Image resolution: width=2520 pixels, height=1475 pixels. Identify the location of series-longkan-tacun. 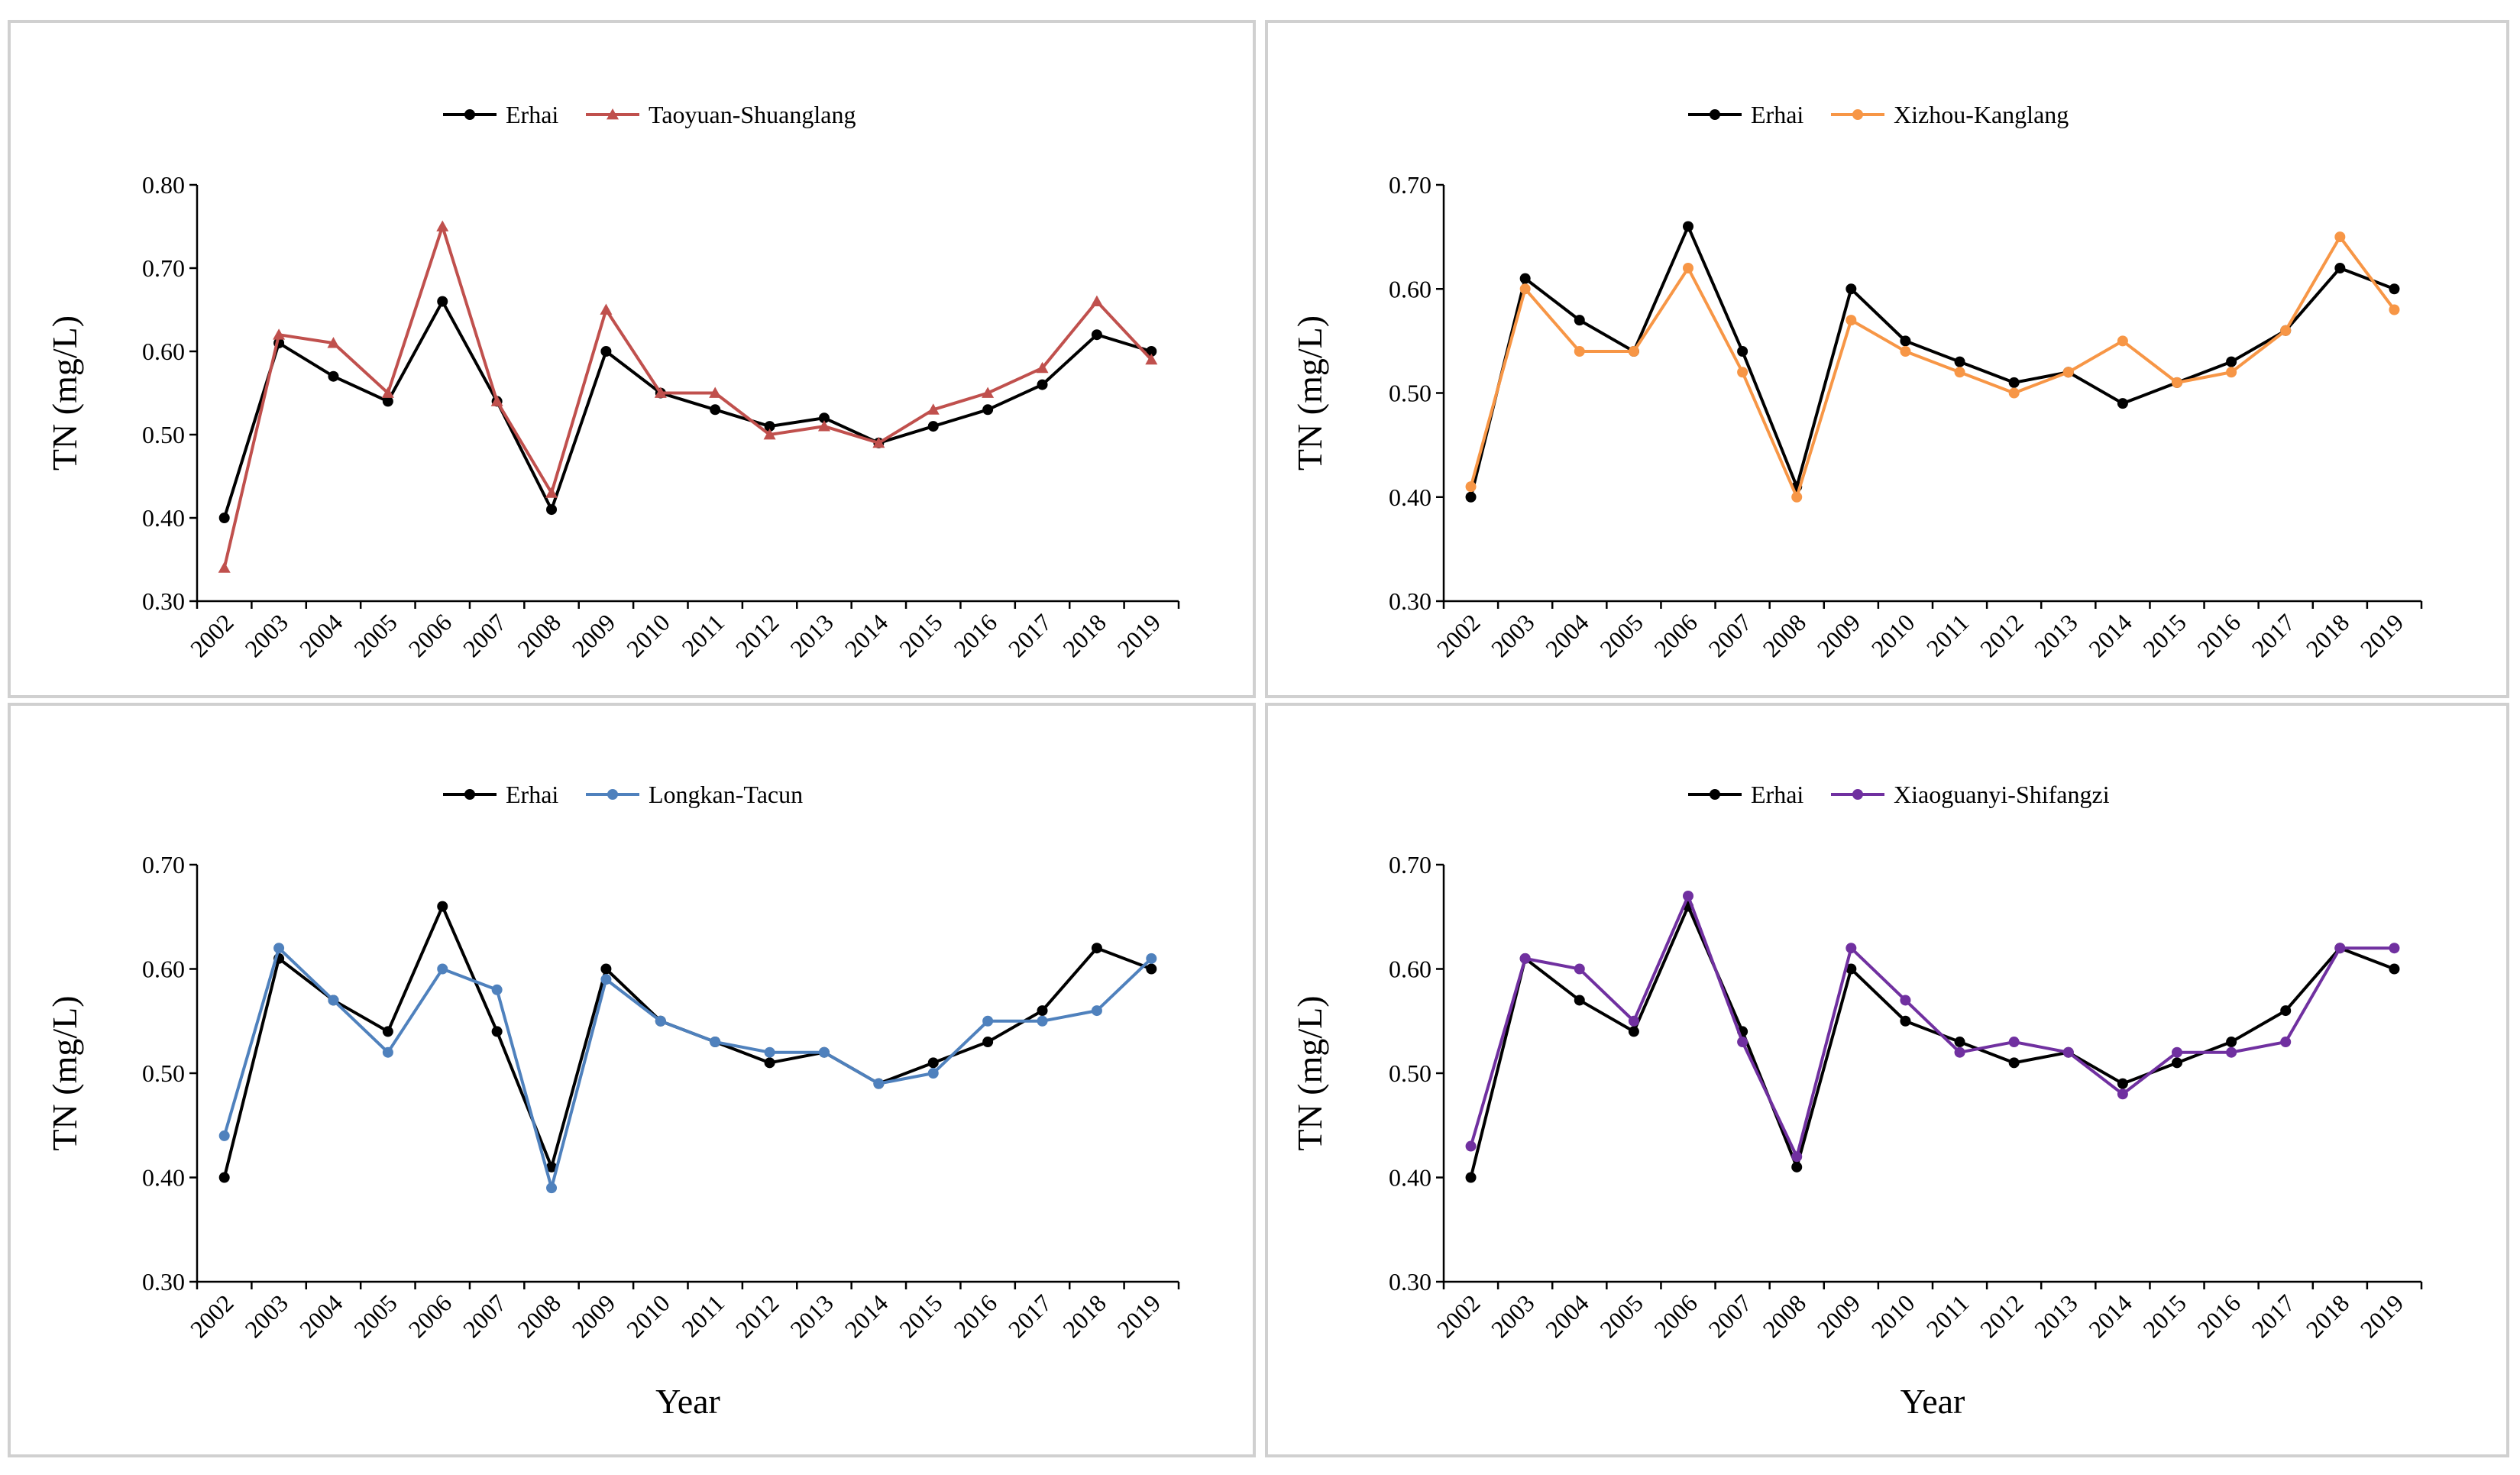
(687, 1068).